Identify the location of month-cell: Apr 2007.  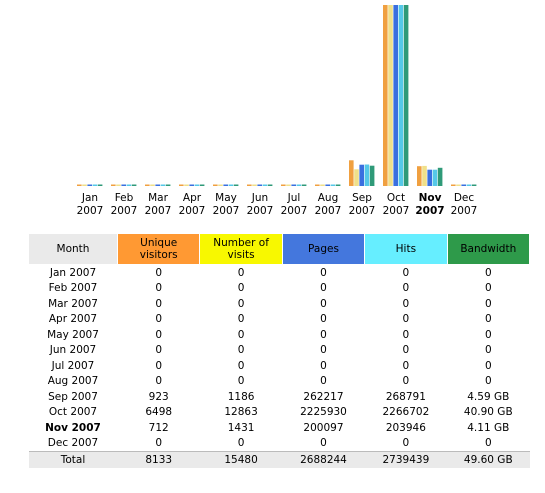
(73, 319).